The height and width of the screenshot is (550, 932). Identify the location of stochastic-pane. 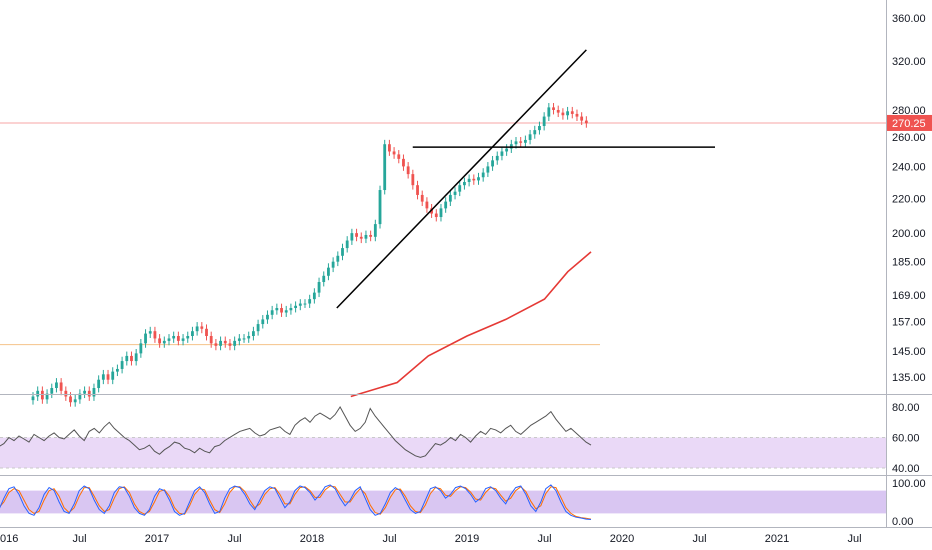
(443, 502).